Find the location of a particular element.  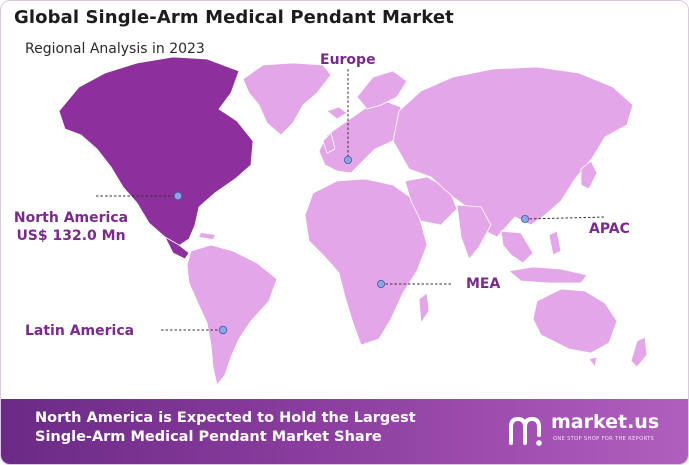

apac-label: APAC is located at coordinates (609, 229).